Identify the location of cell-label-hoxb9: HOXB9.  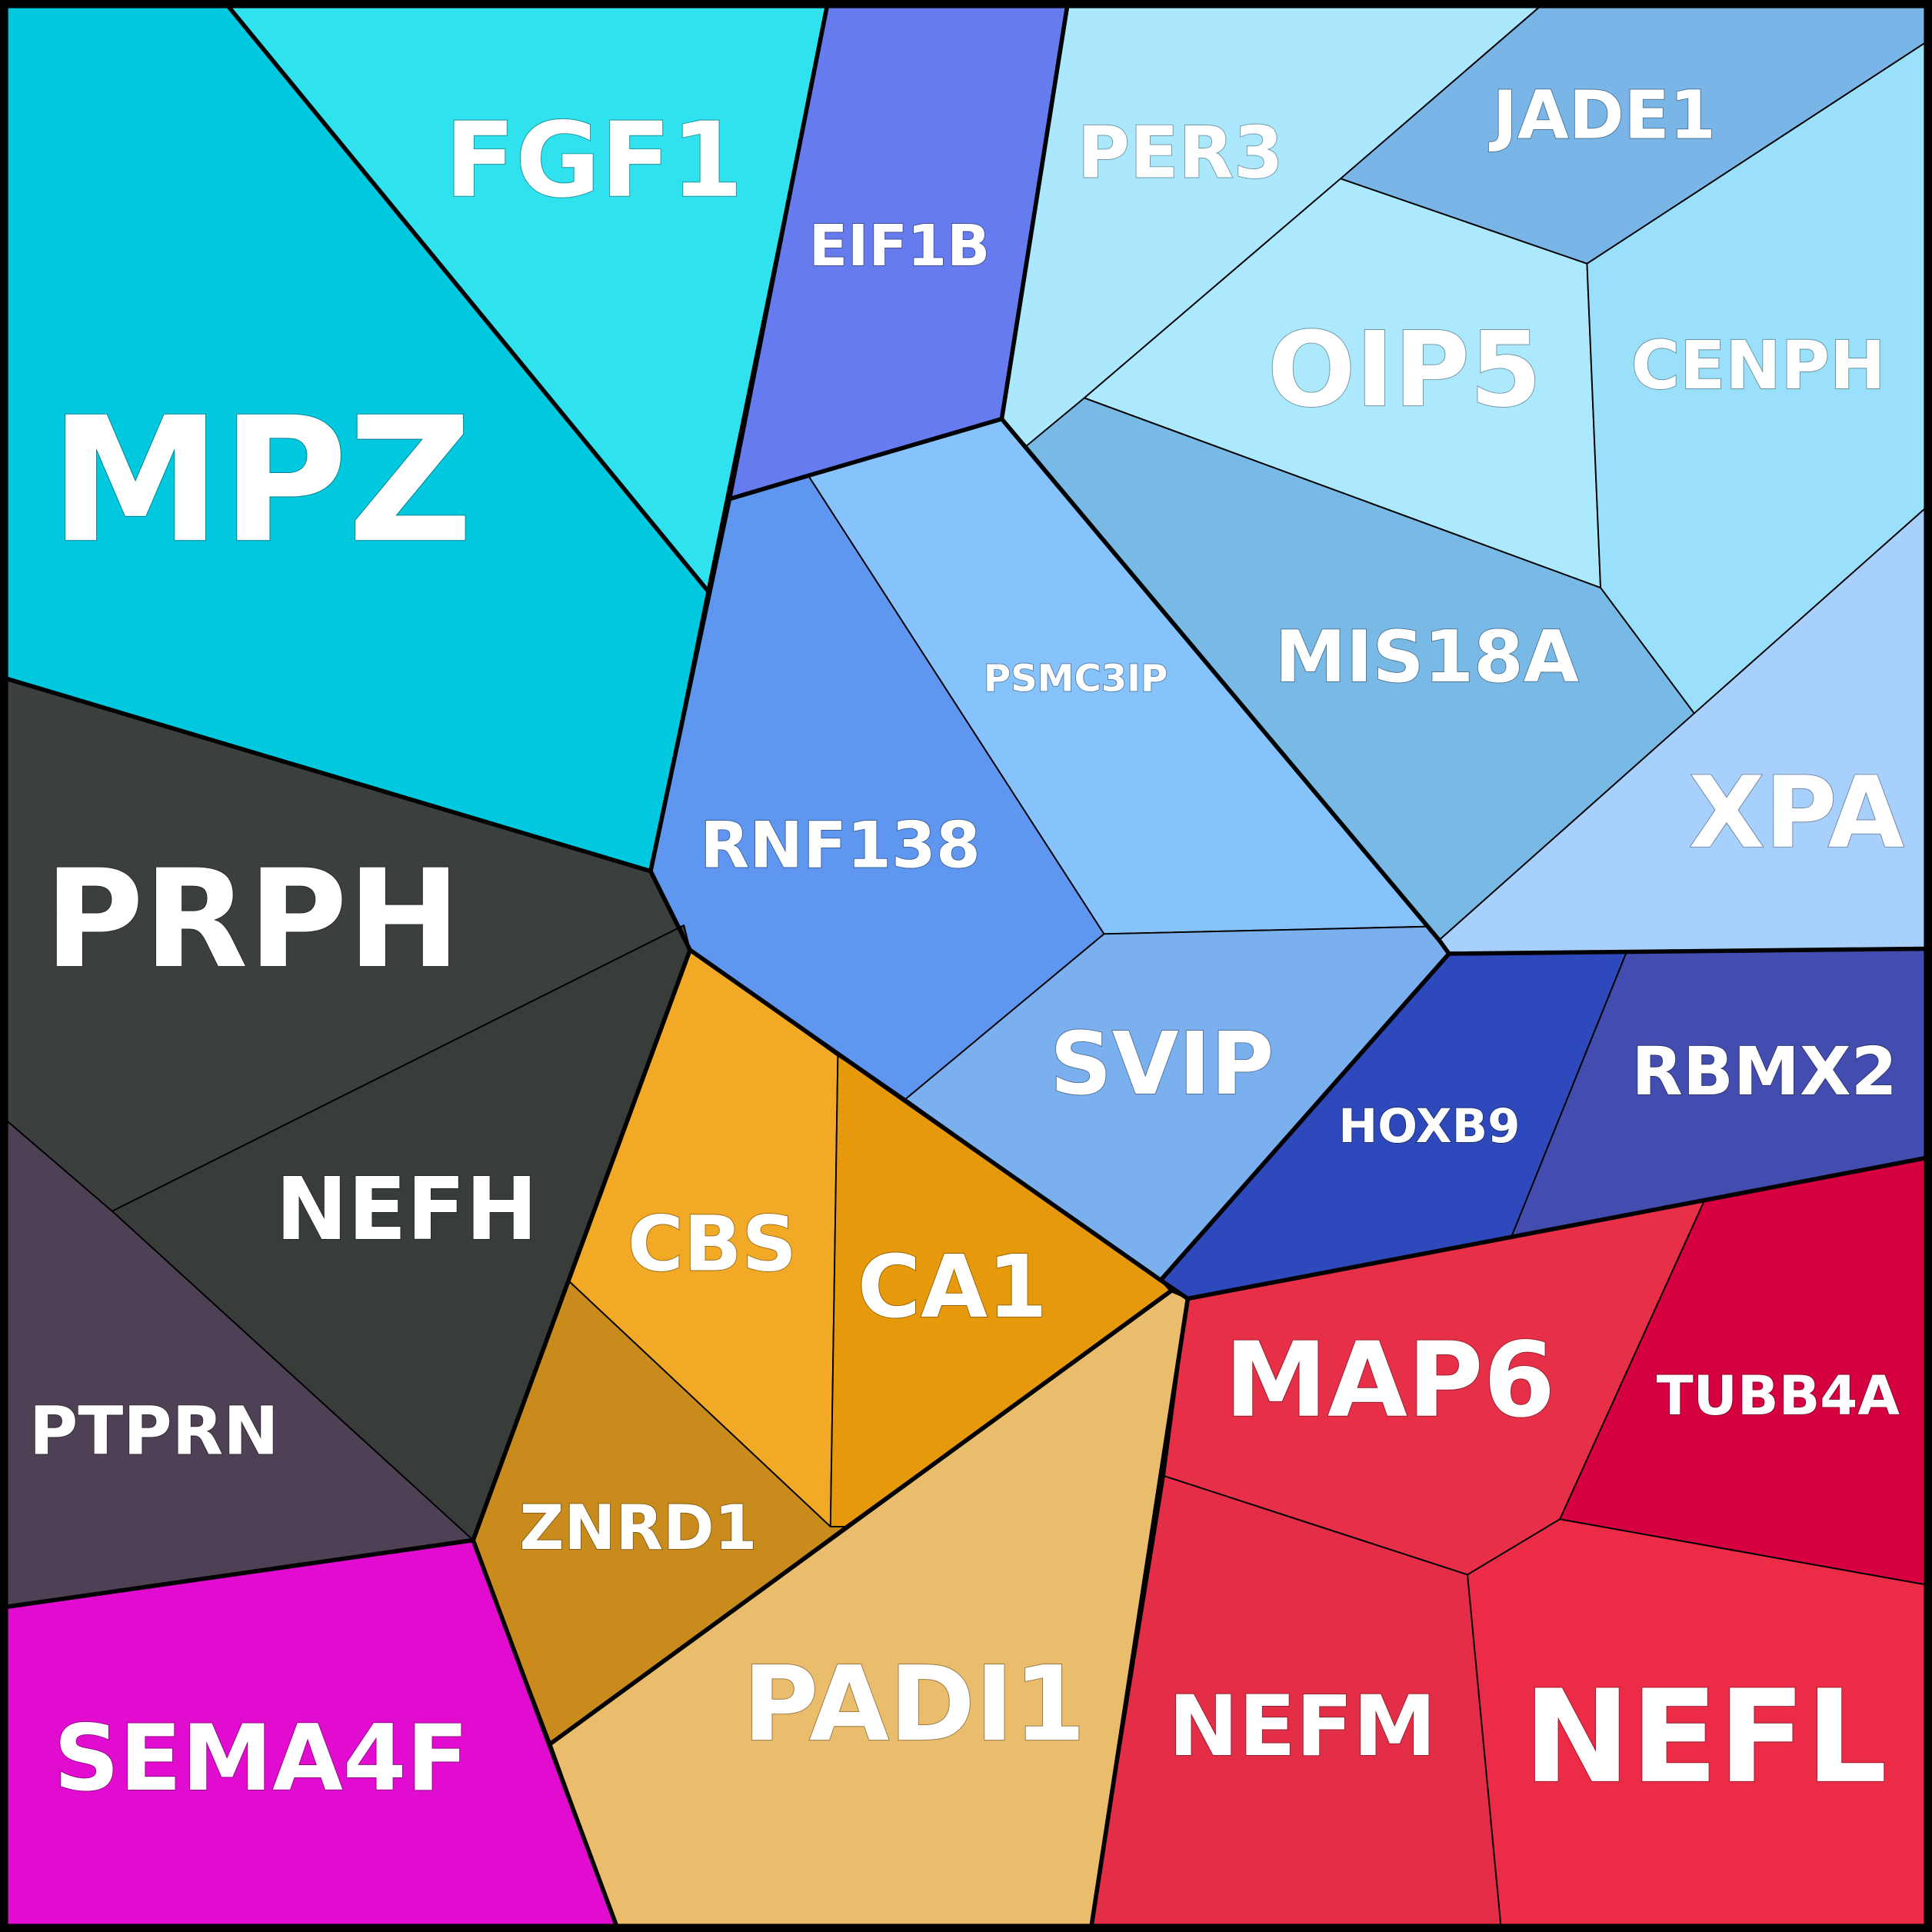
(1429, 1126).